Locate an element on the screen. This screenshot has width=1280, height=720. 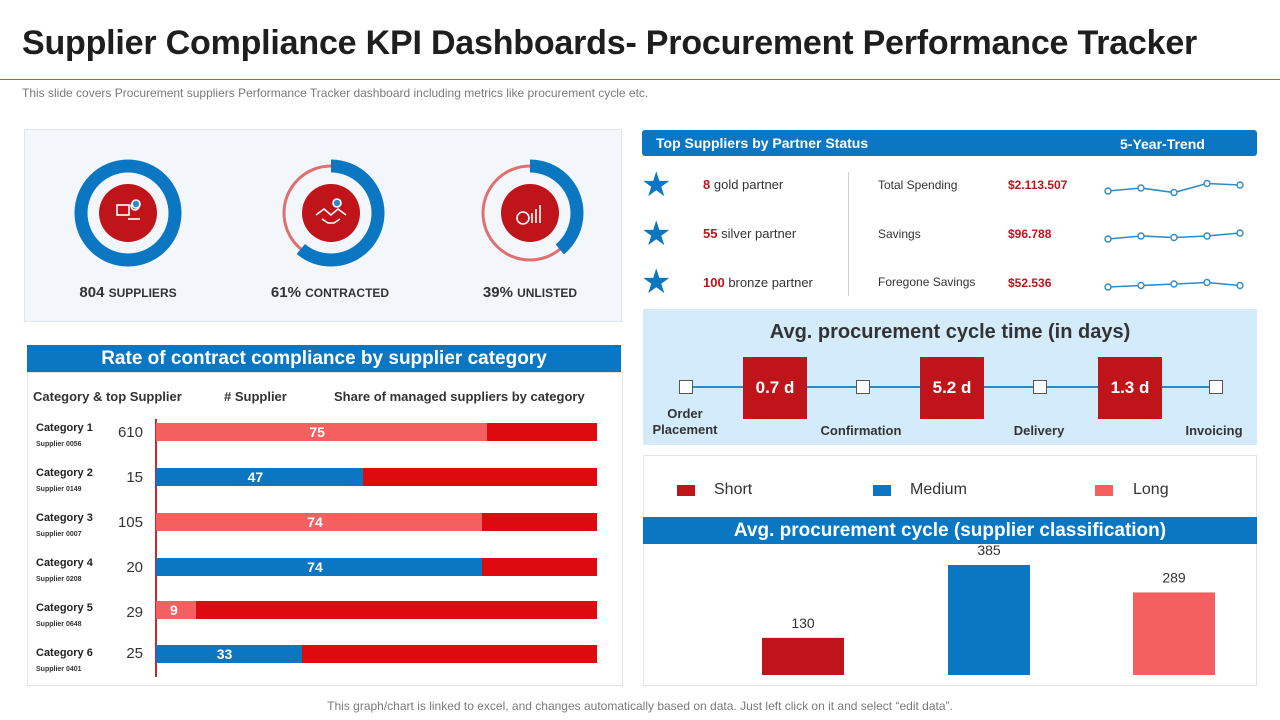
partner-bronze: 100 bronze partner is located at coordinates (758, 282).